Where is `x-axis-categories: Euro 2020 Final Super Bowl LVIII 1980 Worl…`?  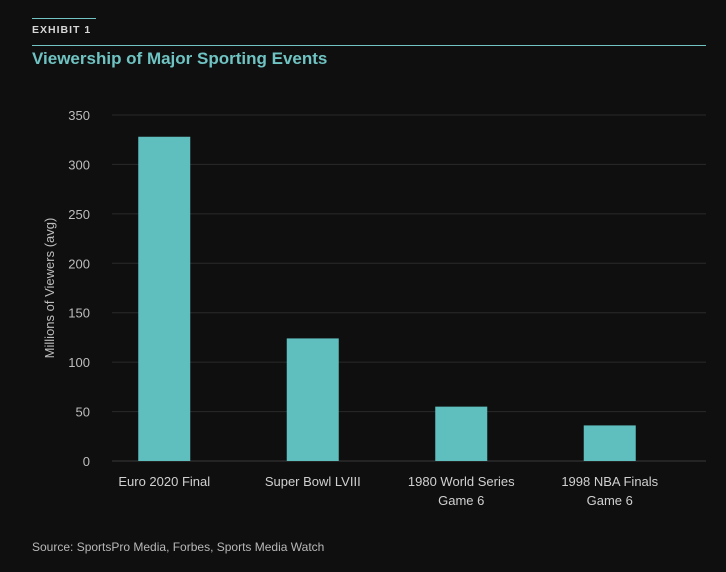 x-axis-categories: Euro 2020 Final Super Bowl LVIII 1980 Worl… is located at coordinates (388, 491).